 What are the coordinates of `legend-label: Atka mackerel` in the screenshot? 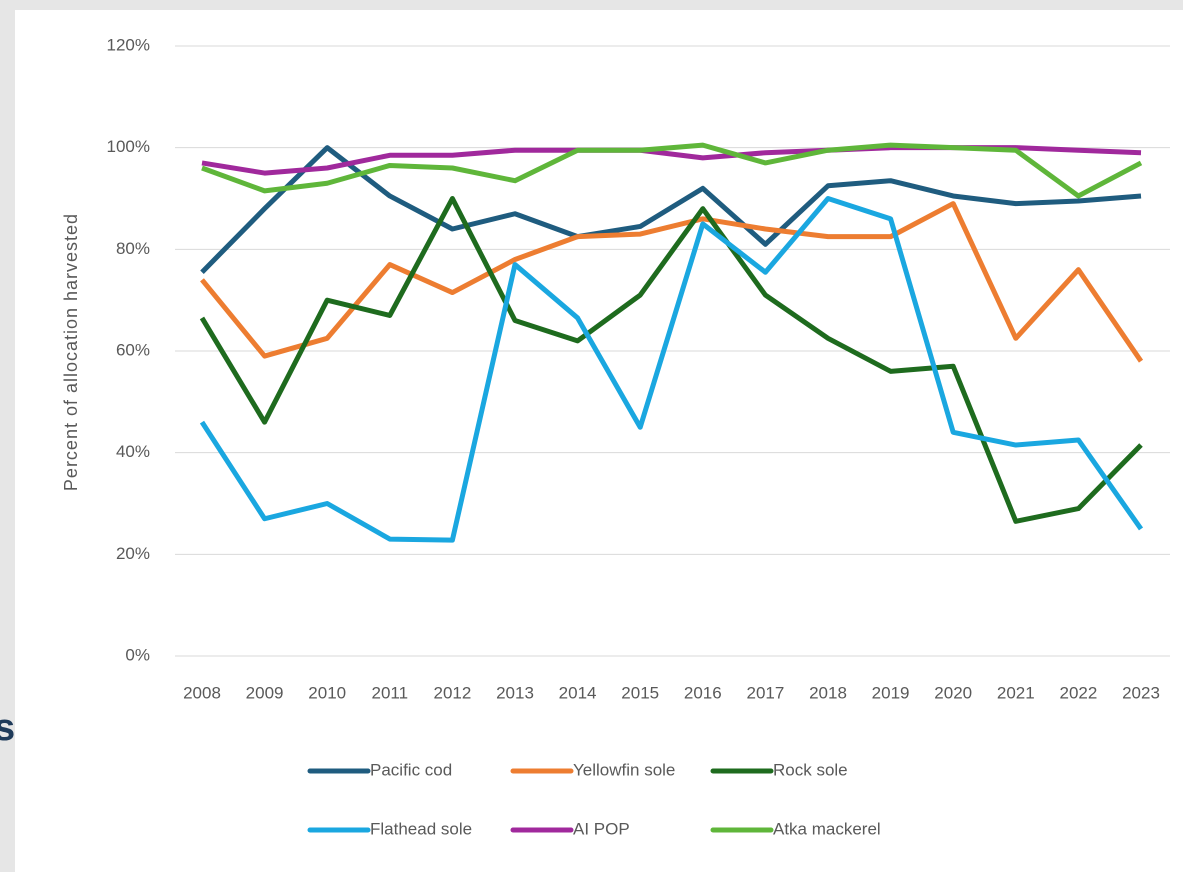 It's located at (827, 828).